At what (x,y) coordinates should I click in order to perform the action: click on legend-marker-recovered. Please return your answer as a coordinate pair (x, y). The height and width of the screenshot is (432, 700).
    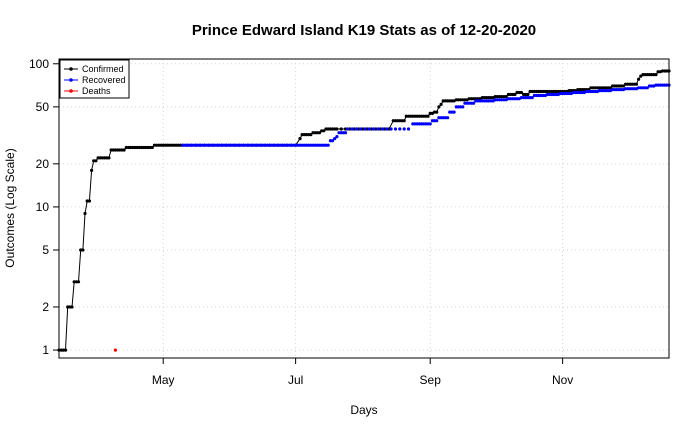
    Looking at the image, I should click on (71, 80).